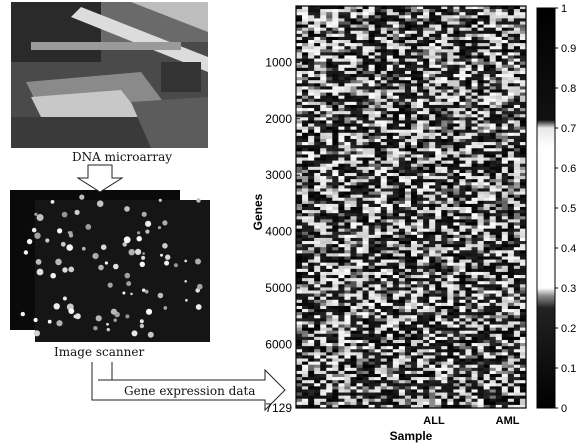 The width and height of the screenshot is (581, 445). I want to click on scanner-caption: Image scanner, so click(99, 352).